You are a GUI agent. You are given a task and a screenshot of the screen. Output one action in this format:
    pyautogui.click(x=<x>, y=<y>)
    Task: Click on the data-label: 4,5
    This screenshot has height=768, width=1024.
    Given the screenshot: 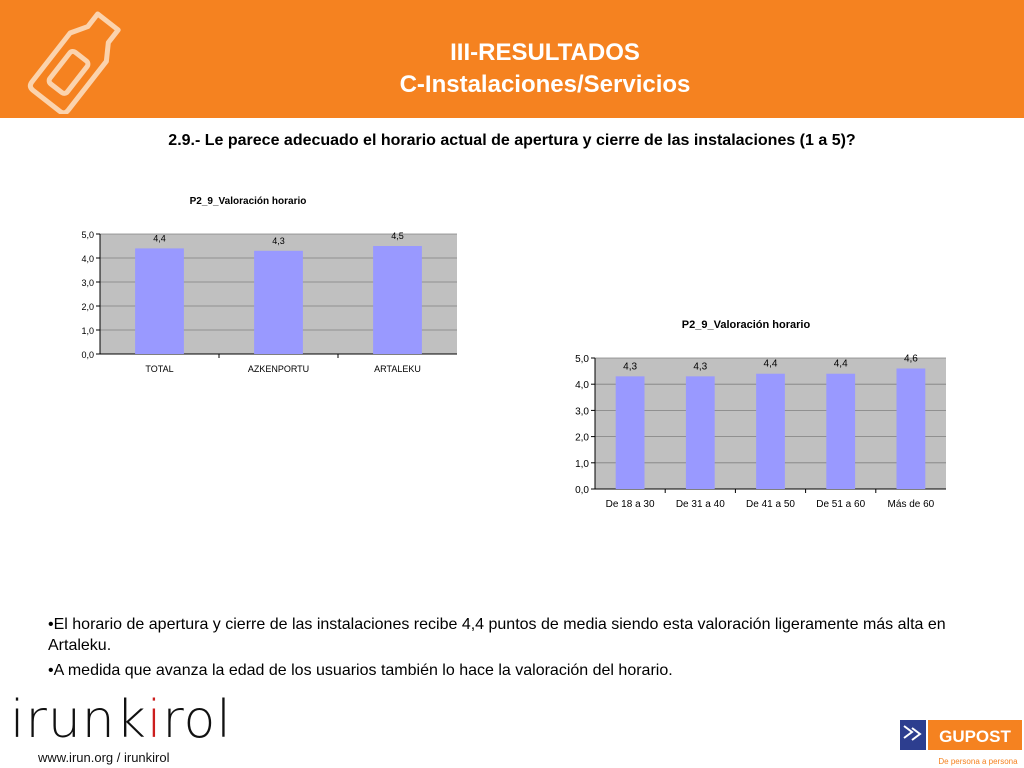 What is the action you would take?
    pyautogui.click(x=397, y=236)
    